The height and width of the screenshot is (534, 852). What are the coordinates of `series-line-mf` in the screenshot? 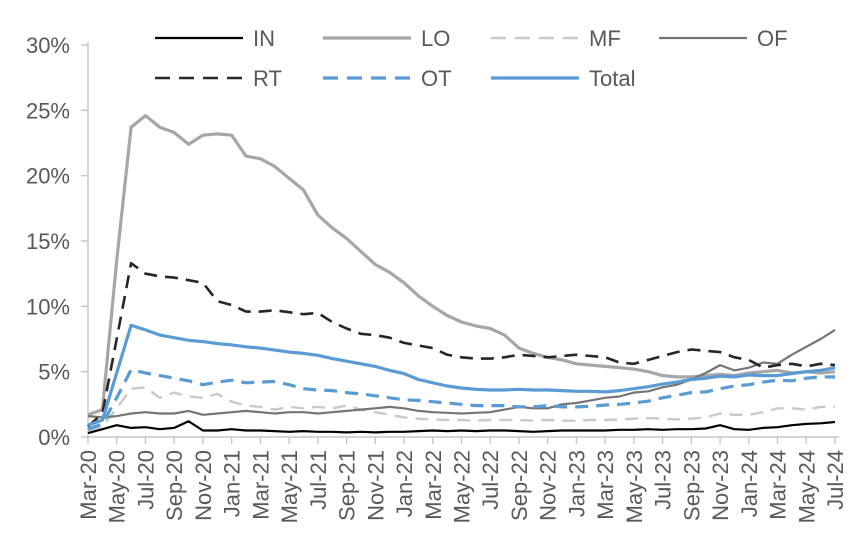 It's located at (461, 409).